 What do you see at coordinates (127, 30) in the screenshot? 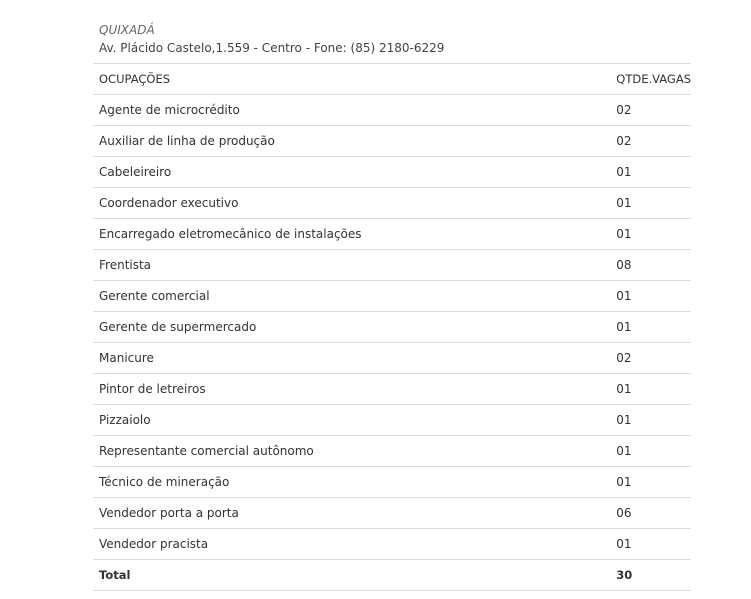
I see `city-title: QUIXADÁ` at bounding box center [127, 30].